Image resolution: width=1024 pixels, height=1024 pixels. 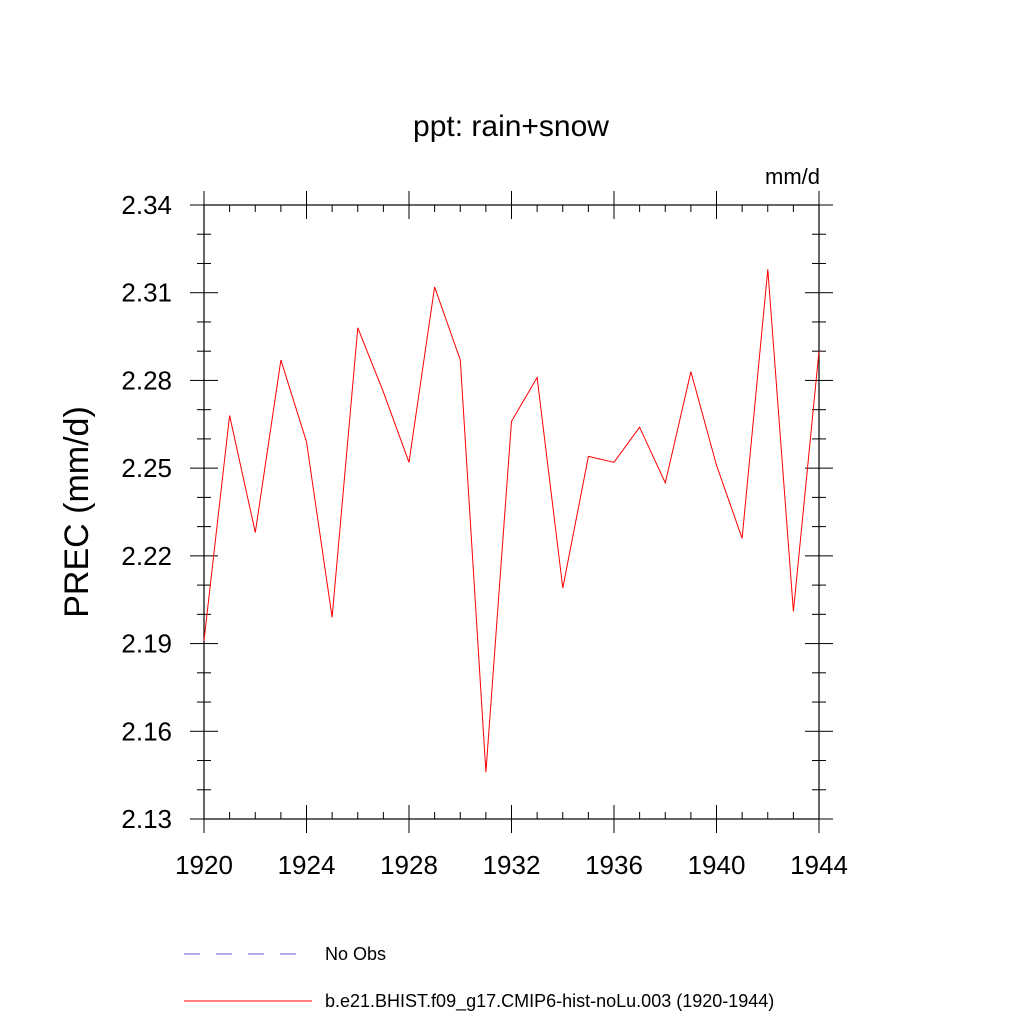 I want to click on x-tick-label: 1924, so click(x=307, y=865).